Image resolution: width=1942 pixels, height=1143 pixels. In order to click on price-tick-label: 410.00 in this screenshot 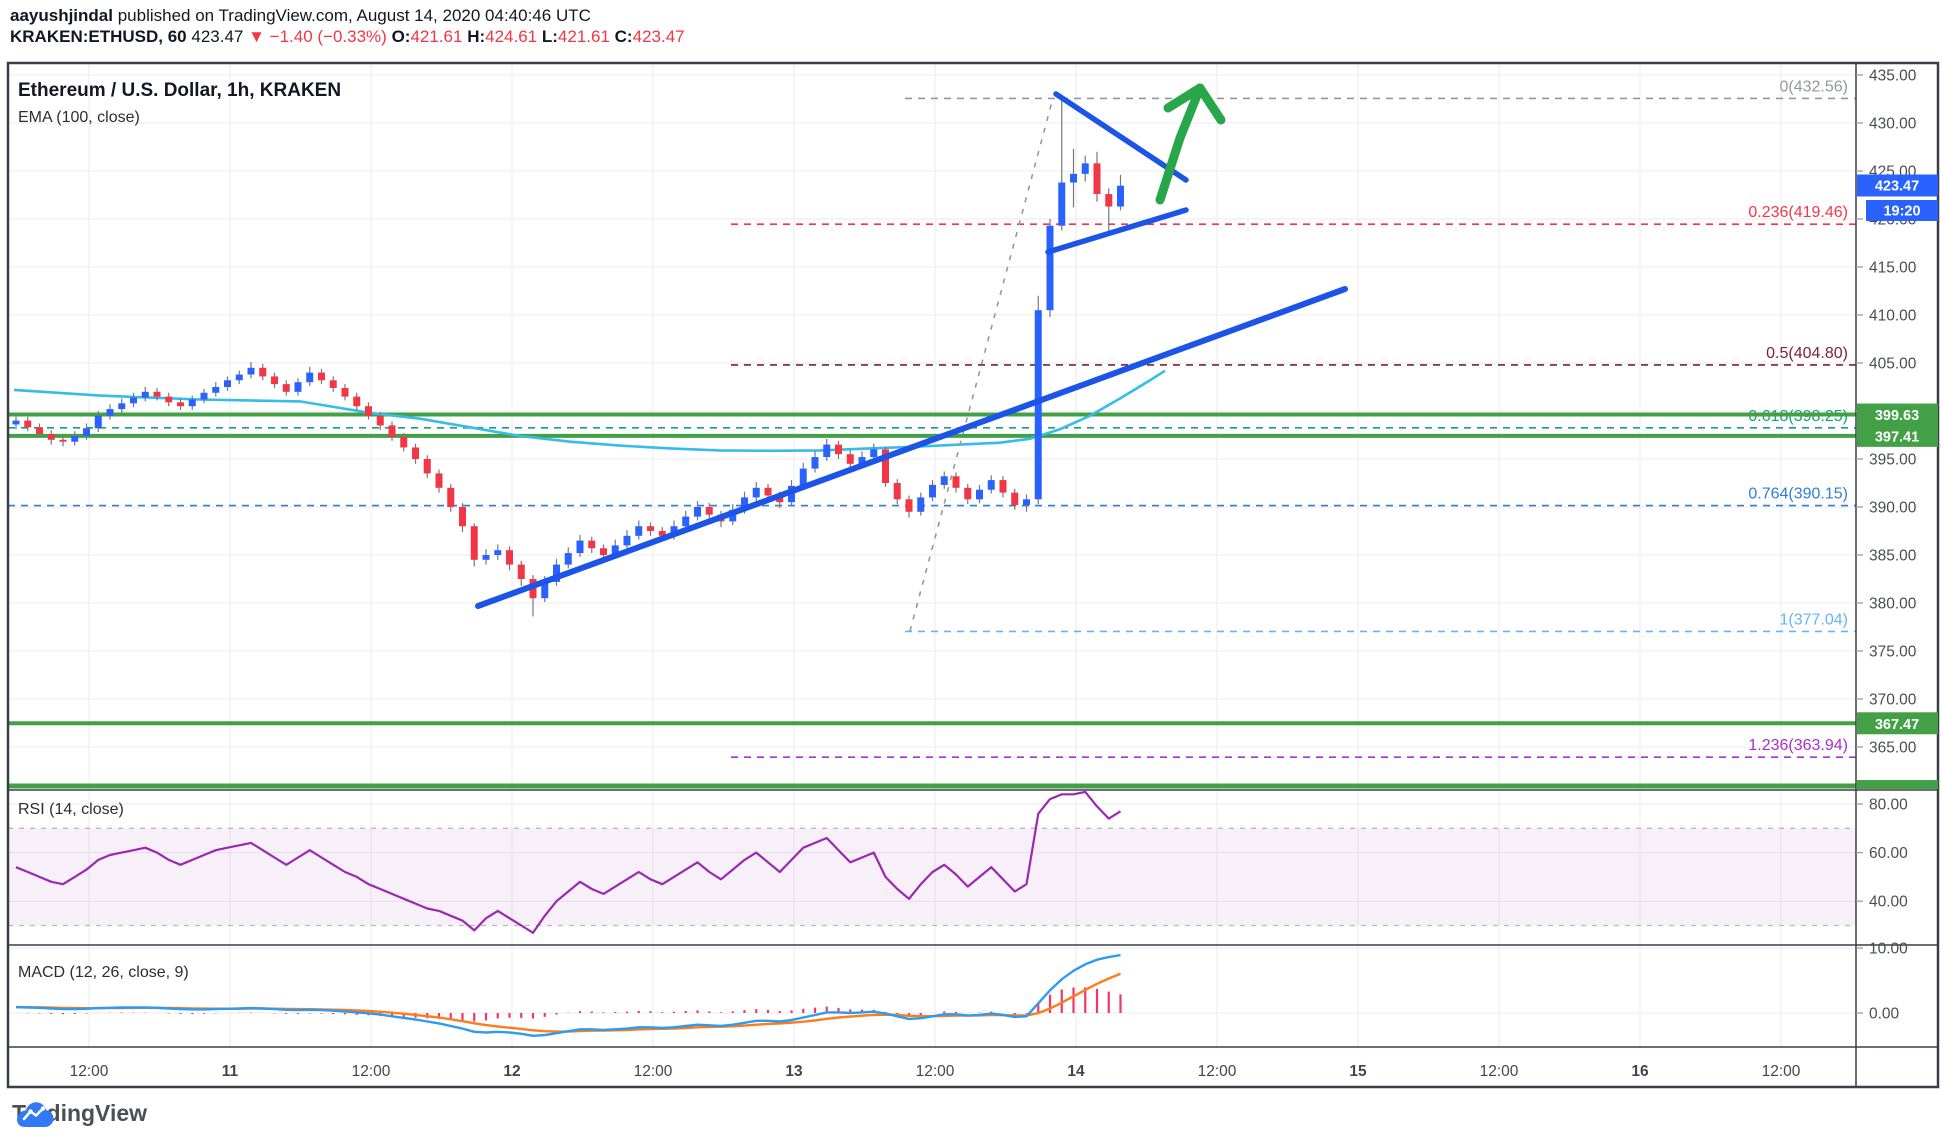, I will do `click(1893, 316)`.